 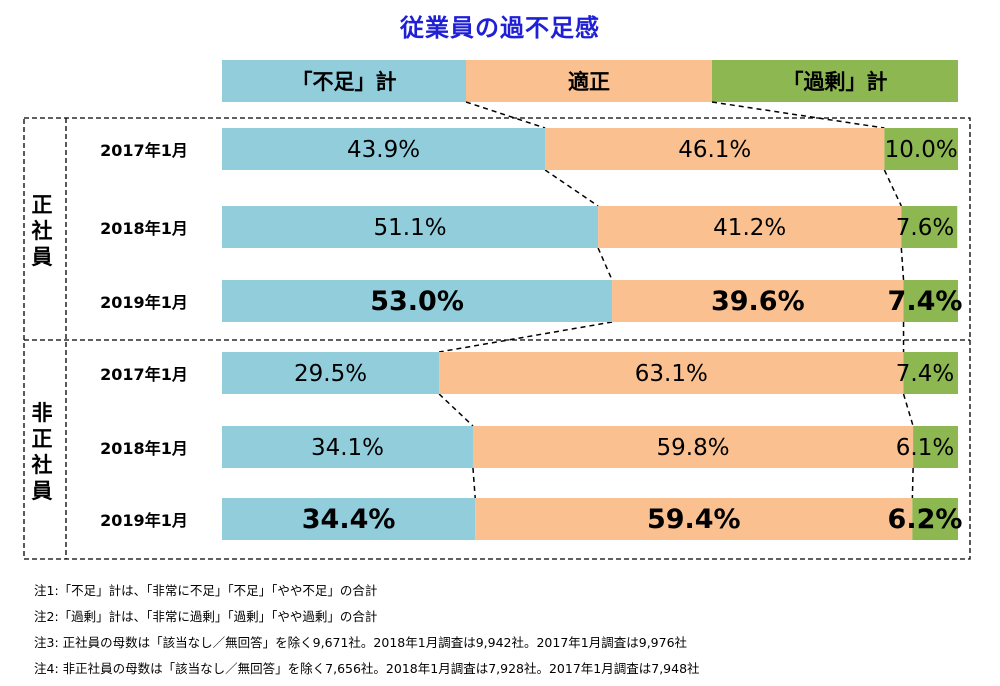 I want to click on data-label: 59.8%, so click(x=693, y=448).